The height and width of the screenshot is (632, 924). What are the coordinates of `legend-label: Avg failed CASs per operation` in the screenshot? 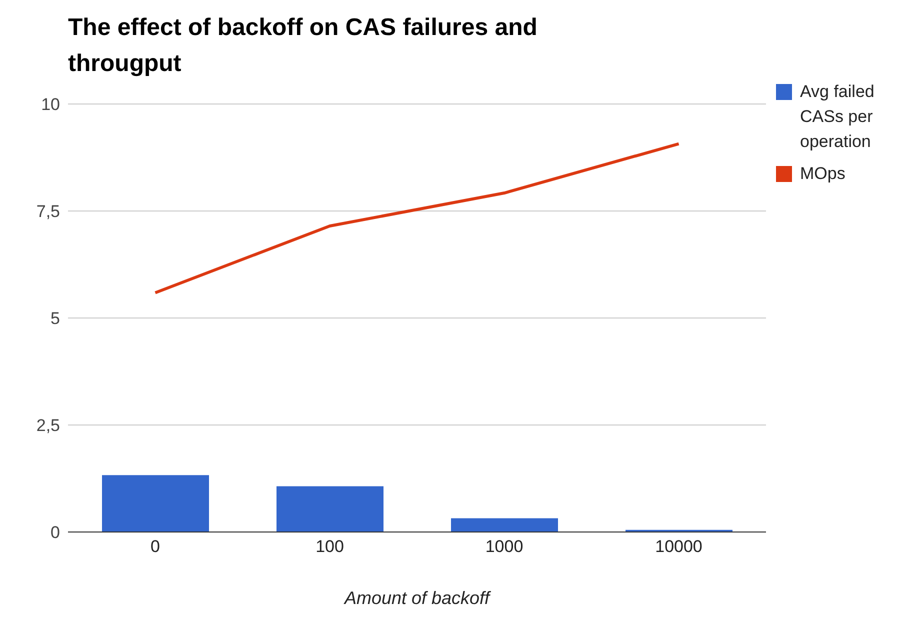 It's located at (838, 117).